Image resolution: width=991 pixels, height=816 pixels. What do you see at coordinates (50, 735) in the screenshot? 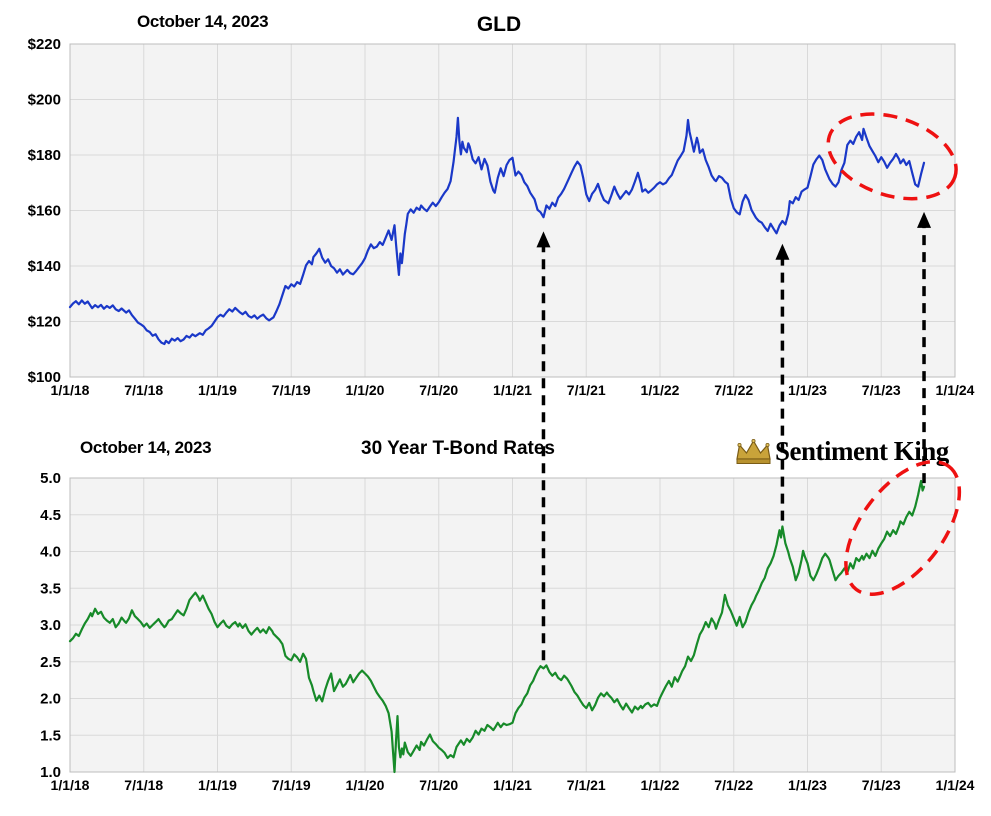
I see `bond-y-tick-label: 1.5` at bounding box center [50, 735].